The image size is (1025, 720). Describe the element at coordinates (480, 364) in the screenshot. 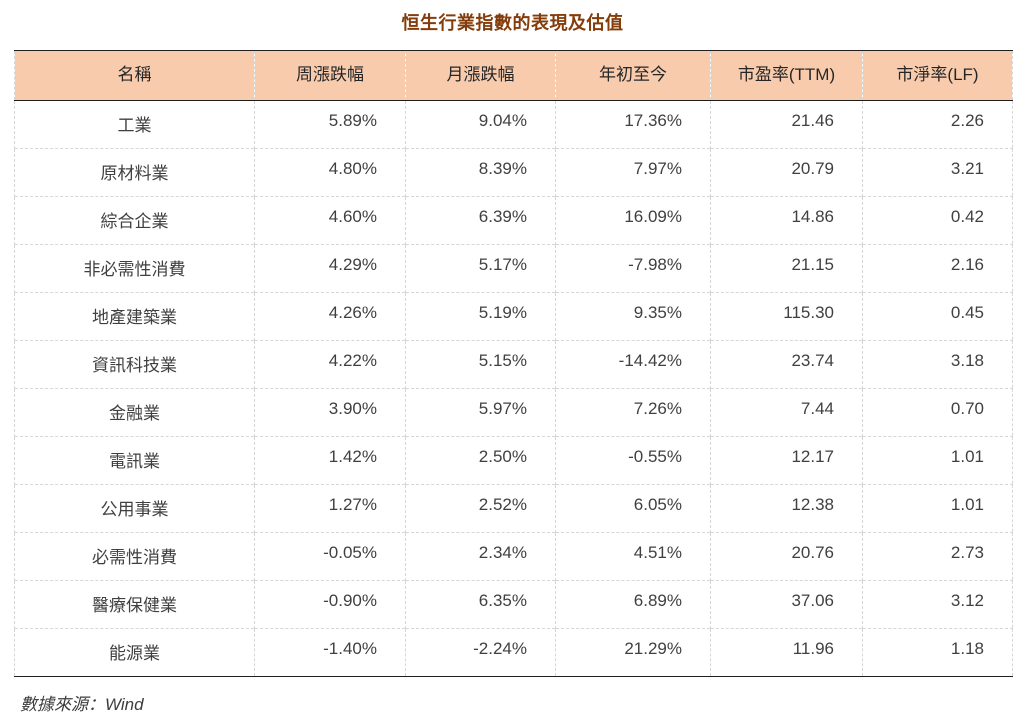

I see `cell-month-change: 5.15%` at that location.